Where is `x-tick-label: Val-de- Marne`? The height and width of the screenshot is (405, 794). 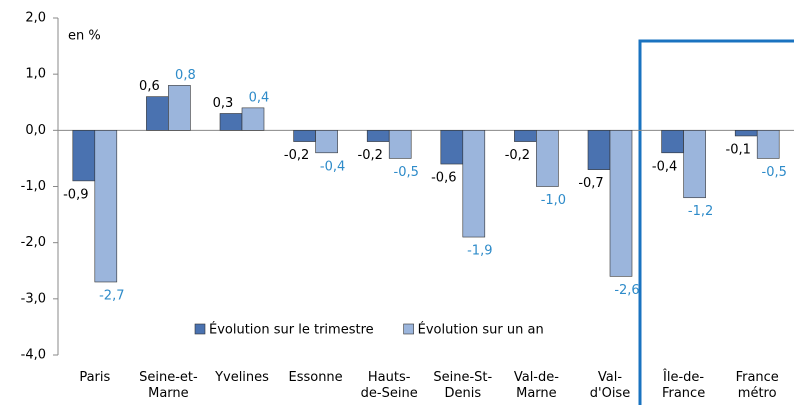 x-tick-label: Val-de- Marne is located at coordinates (536, 385).